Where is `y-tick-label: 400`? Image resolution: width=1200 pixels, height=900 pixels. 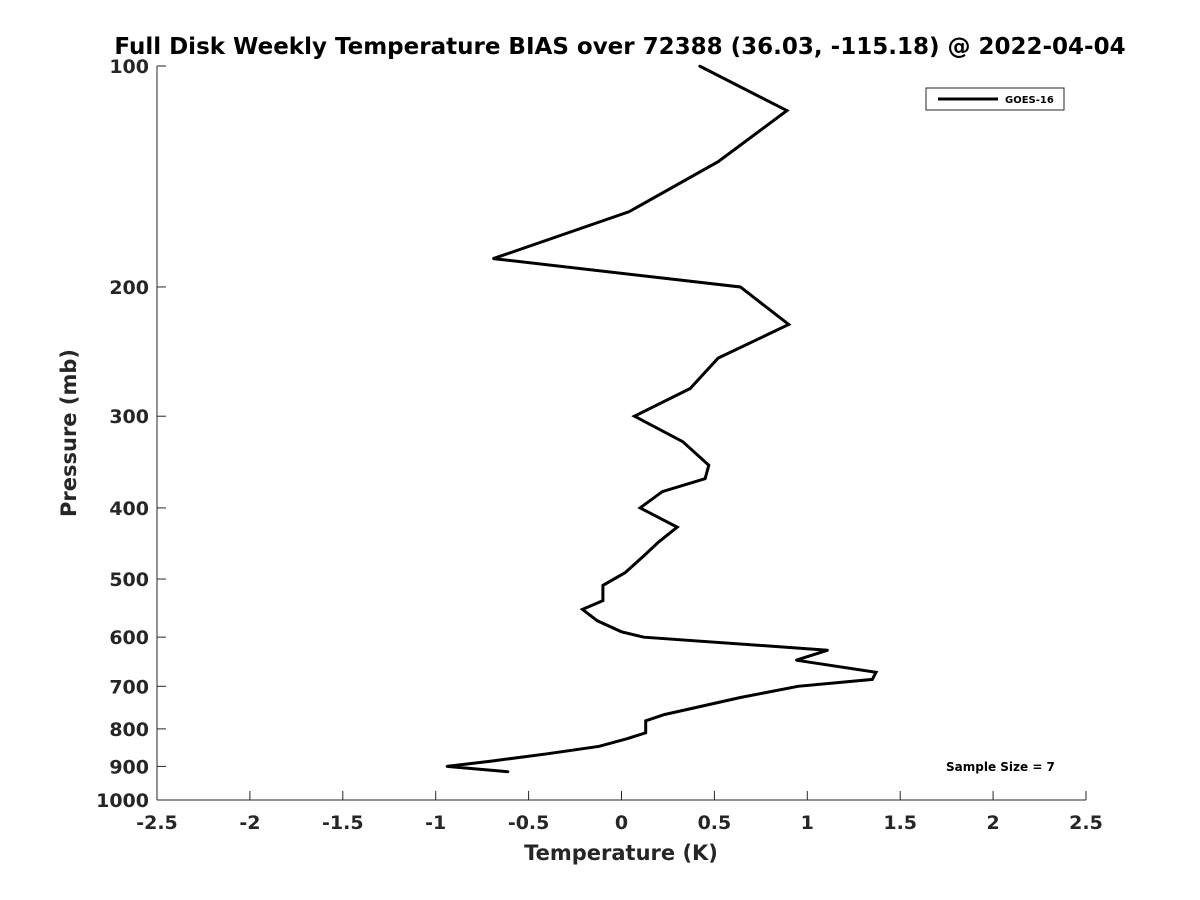
y-tick-label: 400 is located at coordinates (129, 509).